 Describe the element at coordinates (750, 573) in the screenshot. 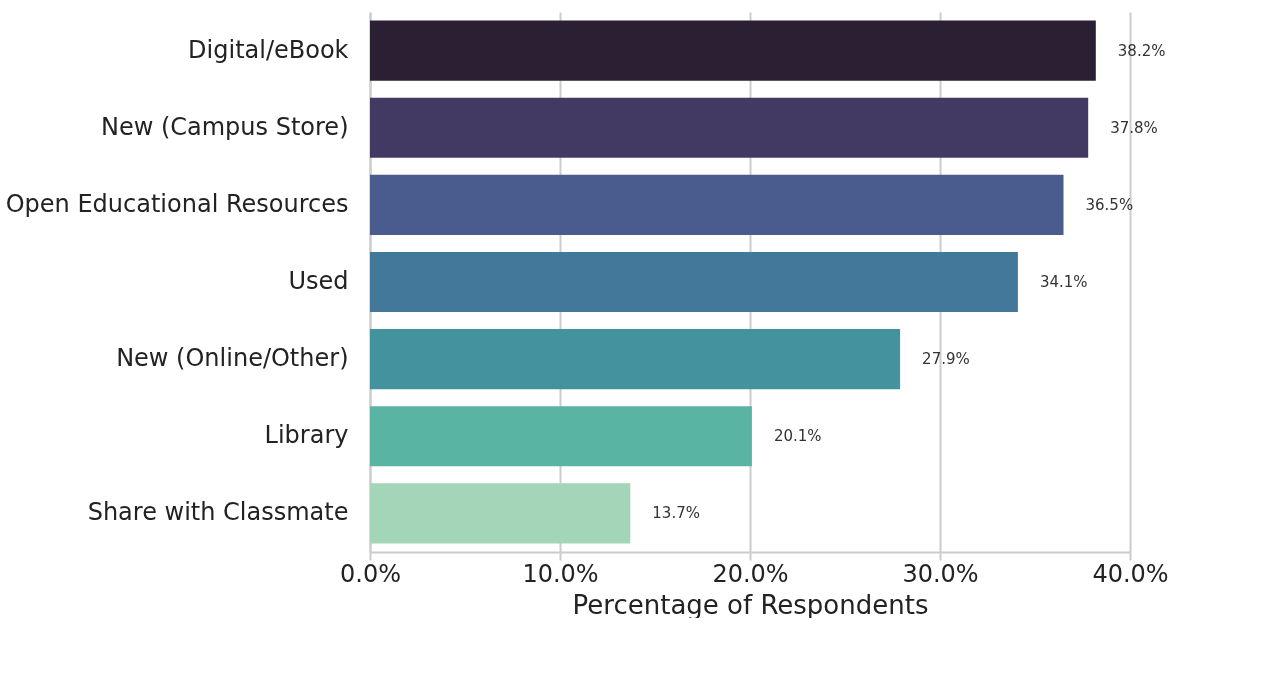

I see `x-tick-label: 20.0%` at that location.